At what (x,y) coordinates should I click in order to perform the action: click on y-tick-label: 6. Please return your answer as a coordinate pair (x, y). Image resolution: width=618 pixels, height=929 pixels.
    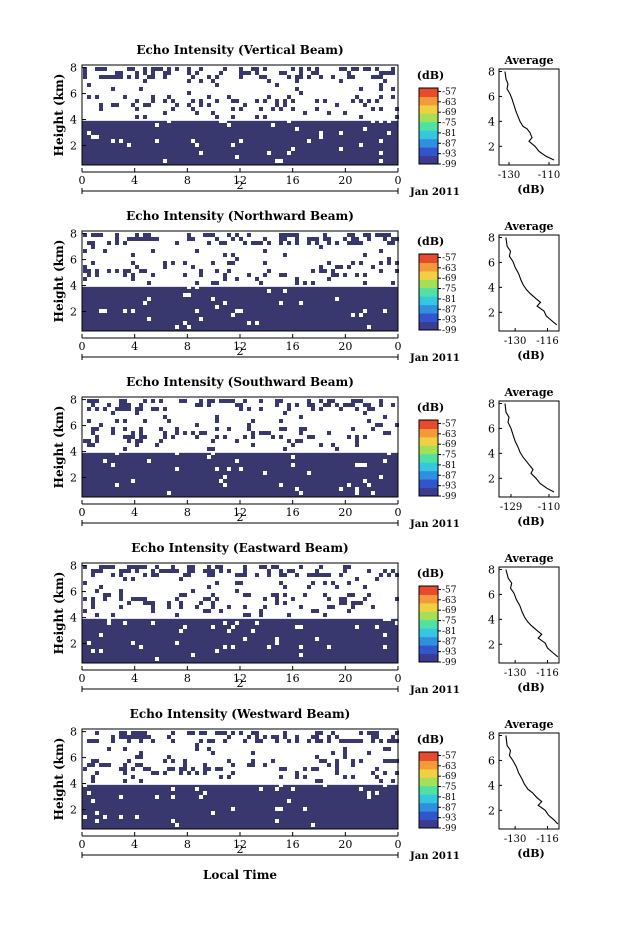
    Looking at the image, I should click on (73, 260).